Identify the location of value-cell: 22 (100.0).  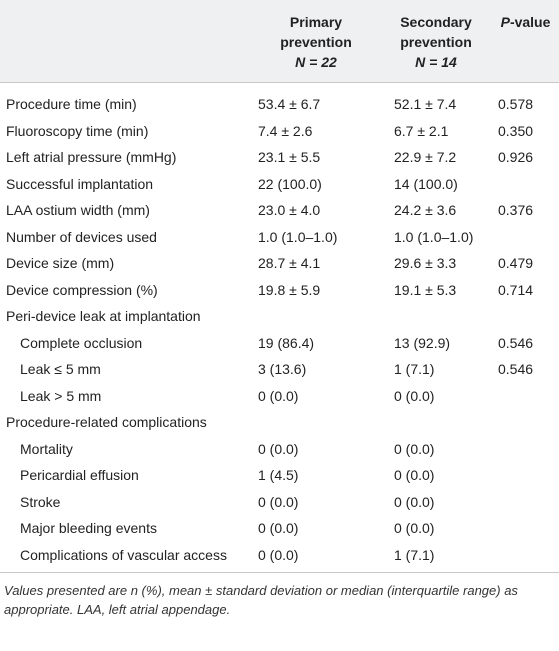
(290, 183).